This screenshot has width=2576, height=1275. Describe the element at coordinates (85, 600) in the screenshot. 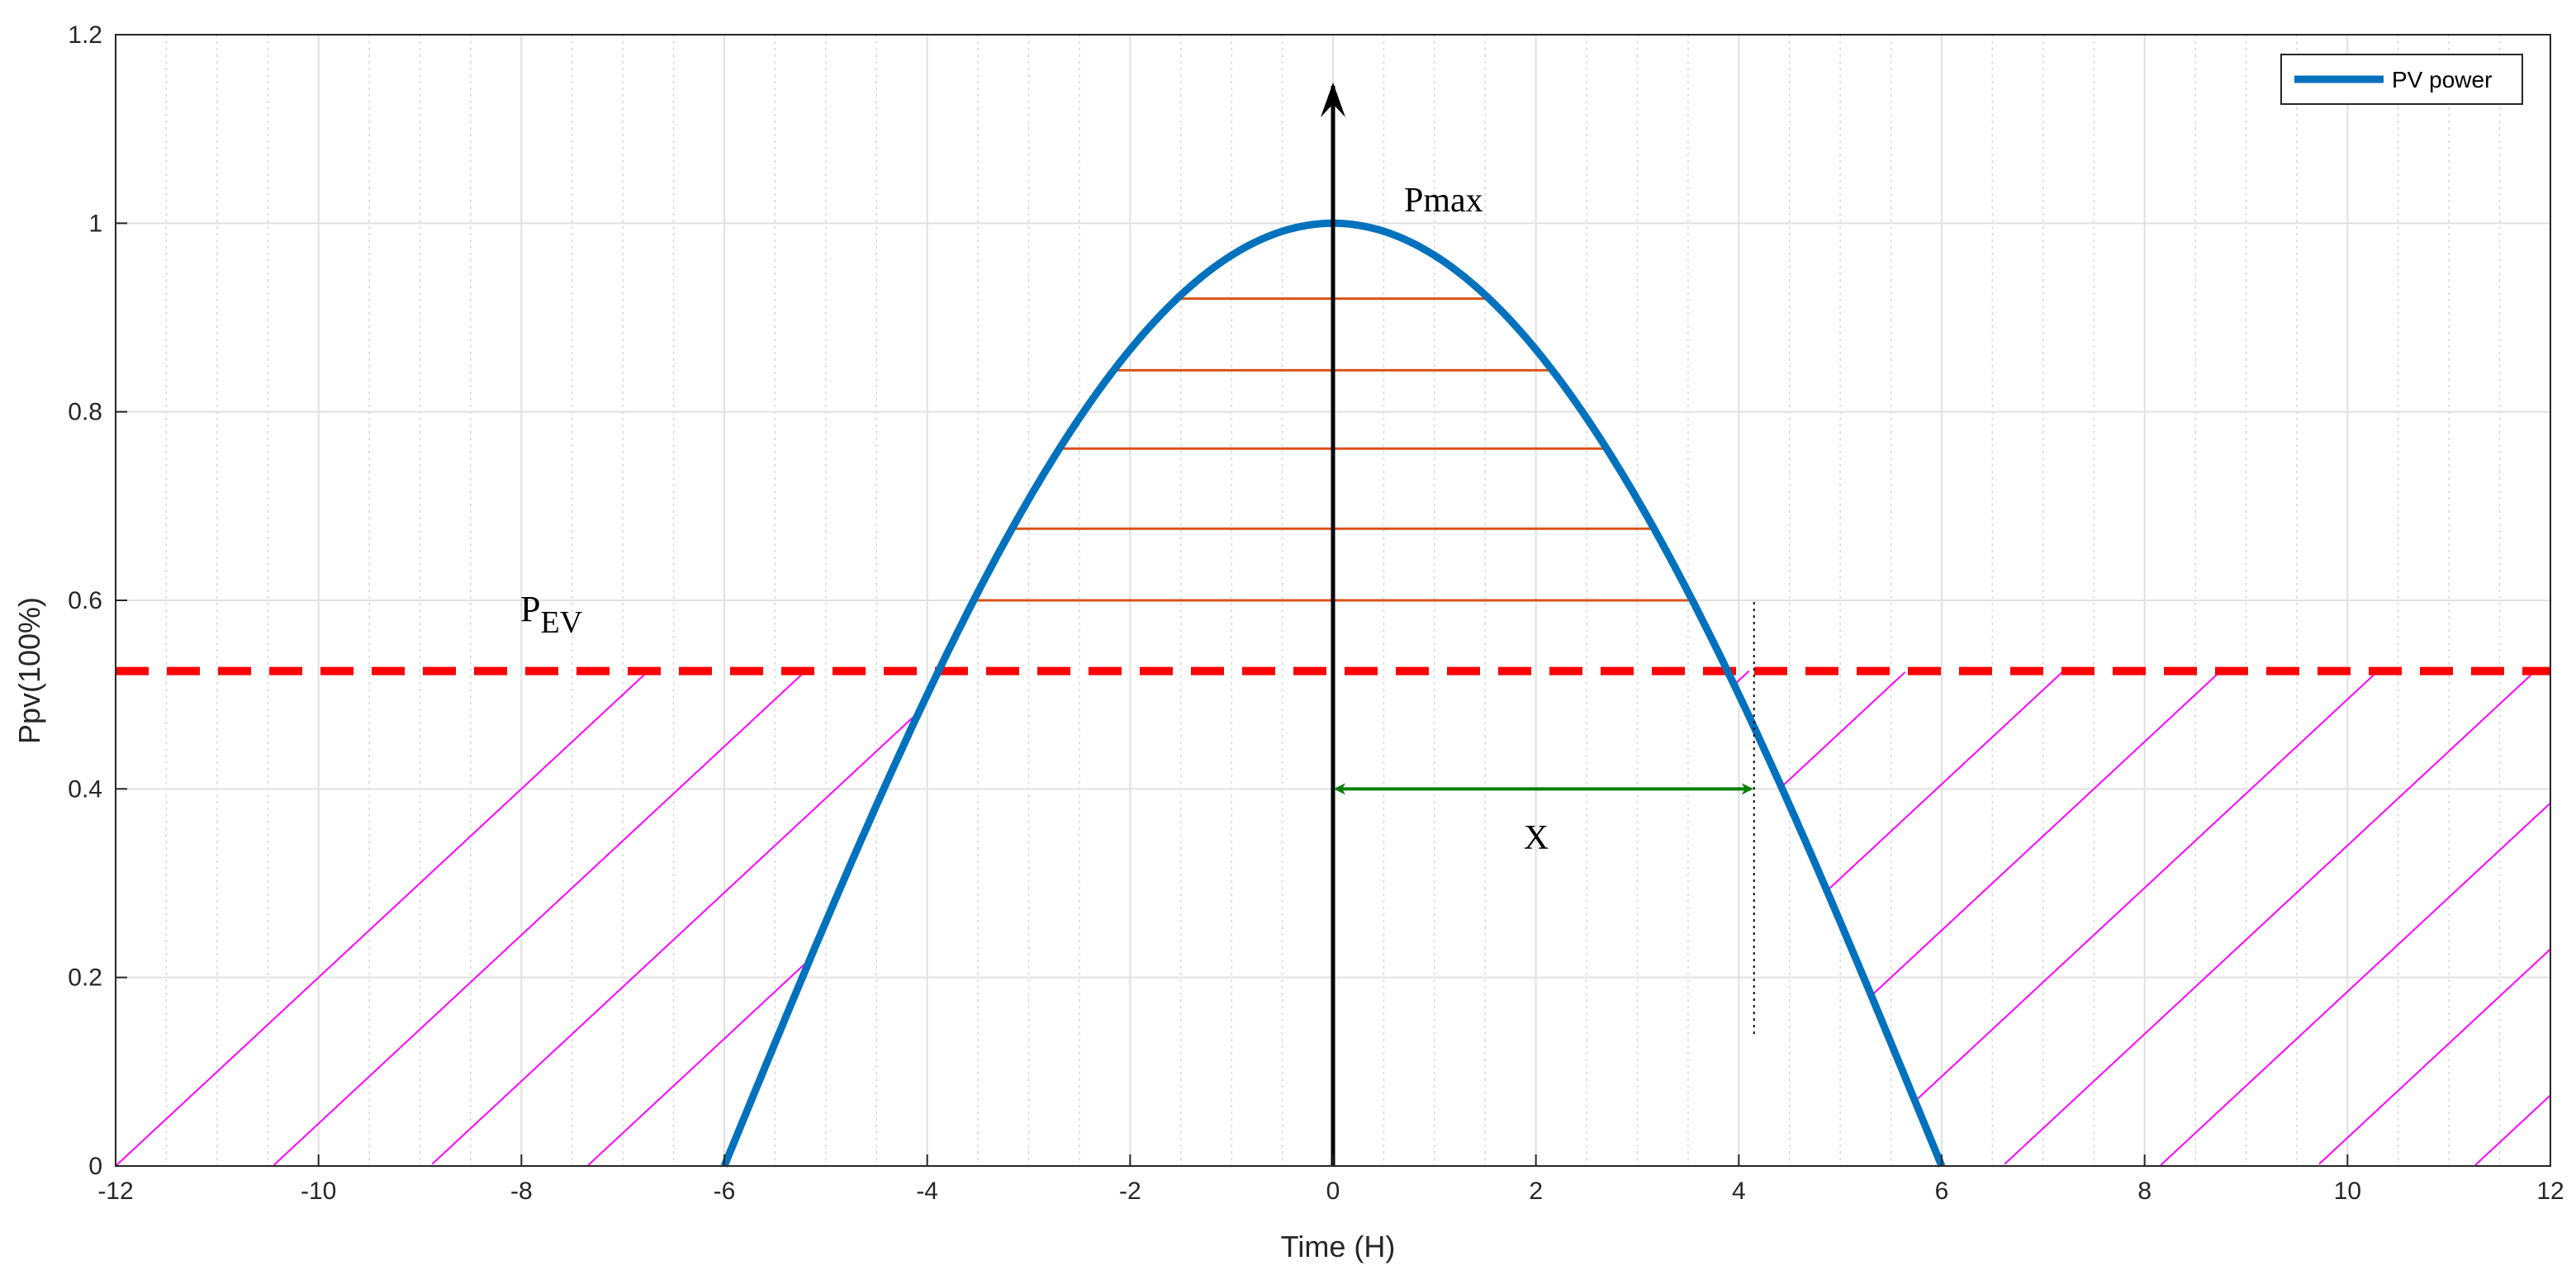

I see `y-tick-label: 0.6` at that location.